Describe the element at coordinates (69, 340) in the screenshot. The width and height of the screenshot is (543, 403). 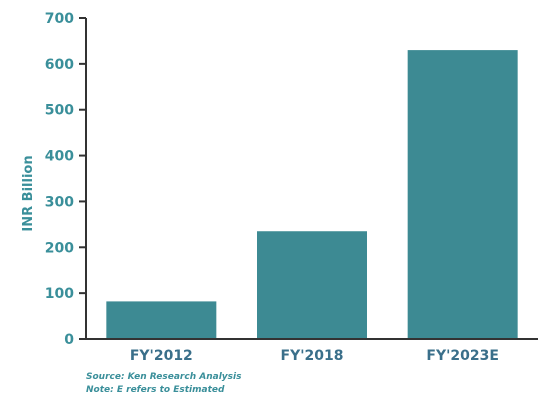
I see `y-tick-label: 0` at that location.